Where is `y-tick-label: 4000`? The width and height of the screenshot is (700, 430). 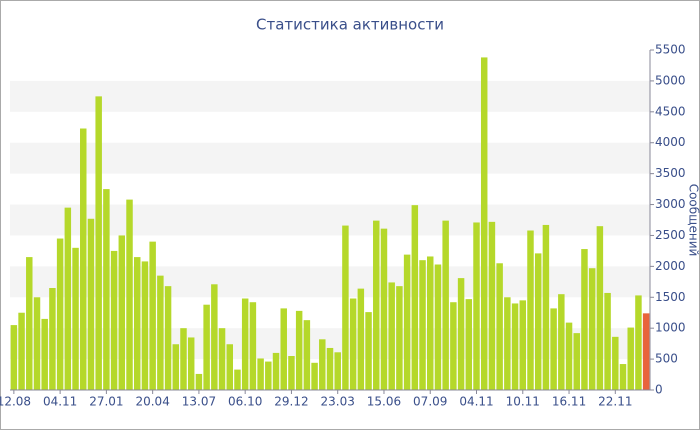 y-tick-label: 4000 is located at coordinates (670, 142).